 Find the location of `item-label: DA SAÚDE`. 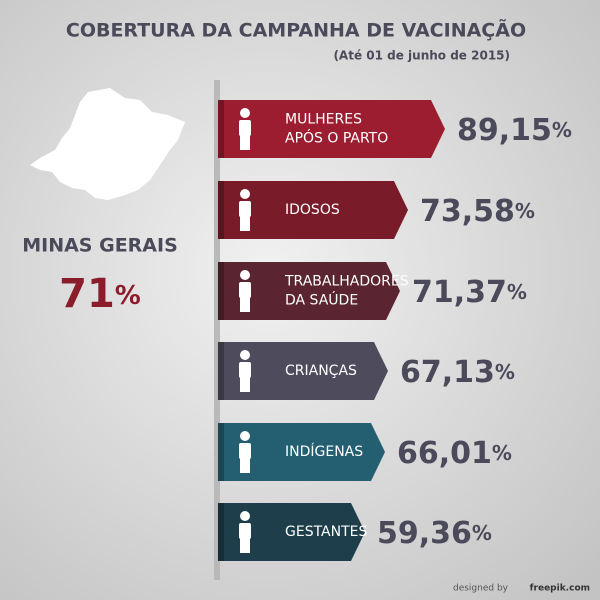

item-label: DA SAÚDE is located at coordinates (321, 300).